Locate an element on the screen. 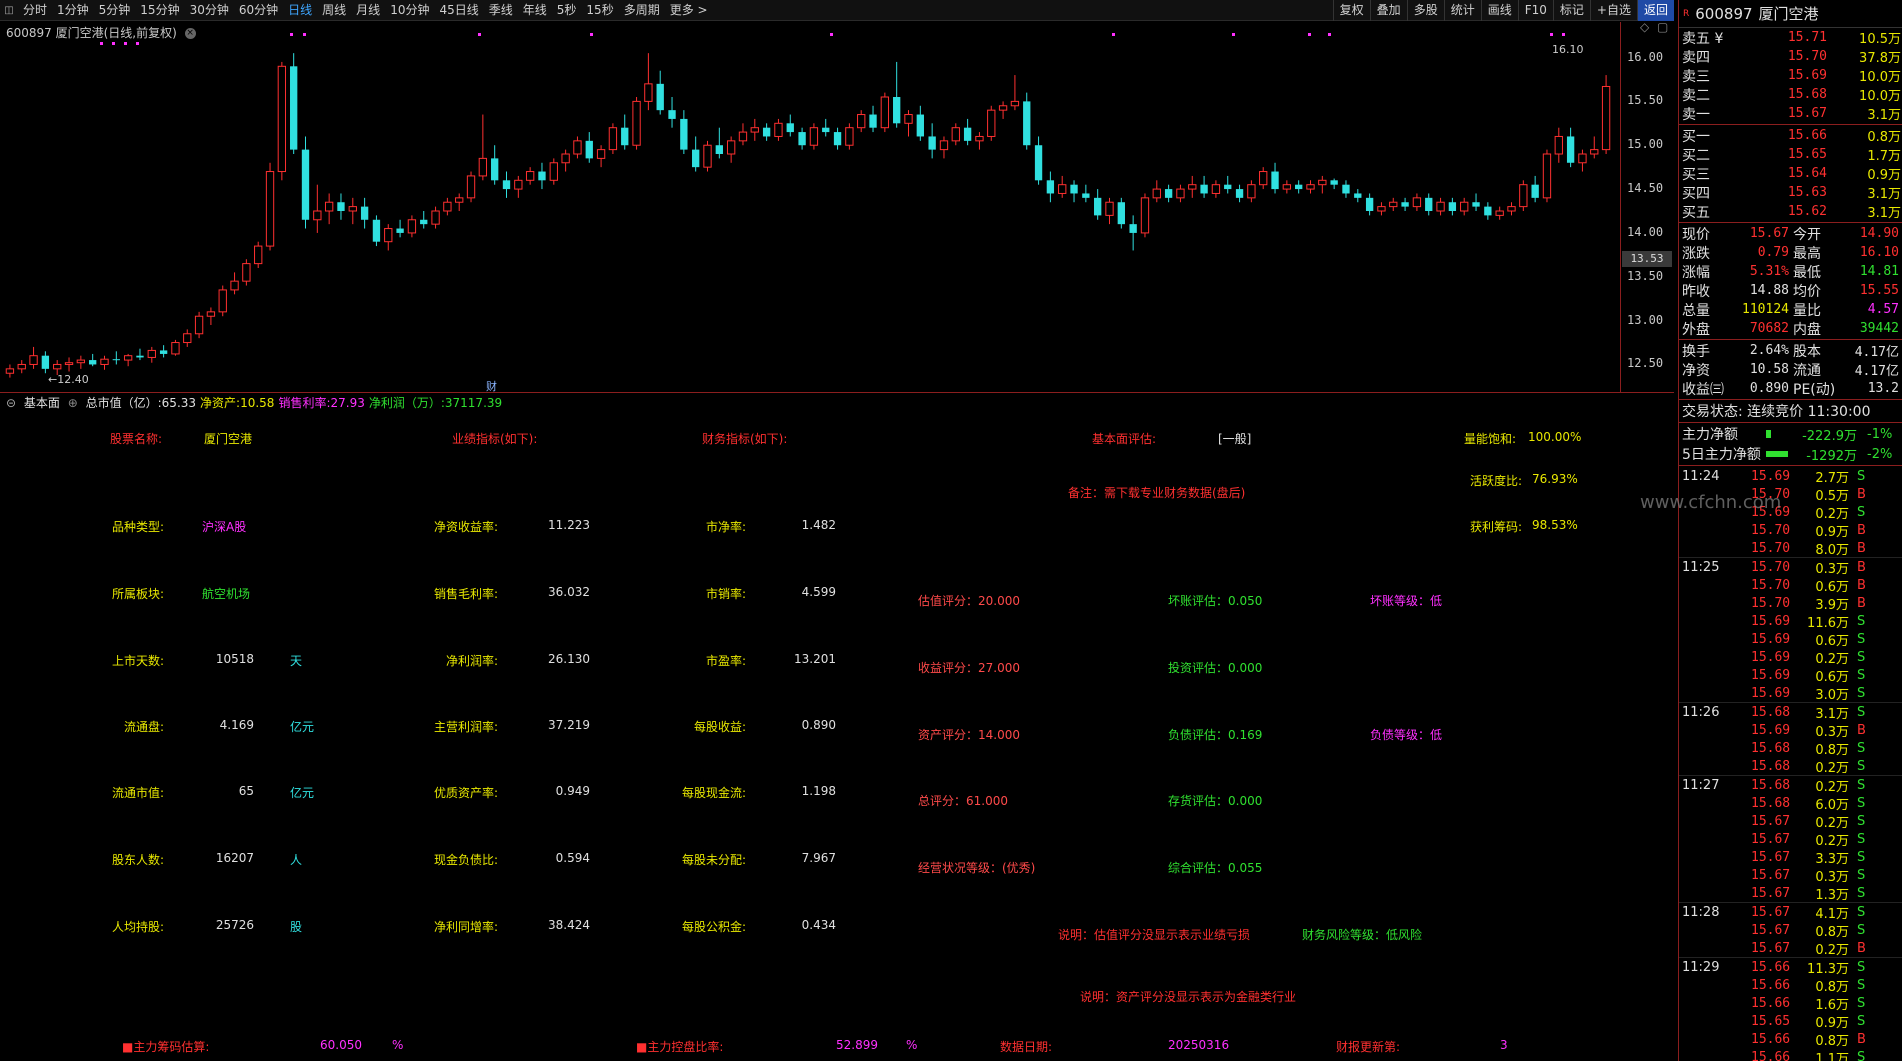  buy-level: 买五 15.62 3.1万 is located at coordinates (1790, 211).